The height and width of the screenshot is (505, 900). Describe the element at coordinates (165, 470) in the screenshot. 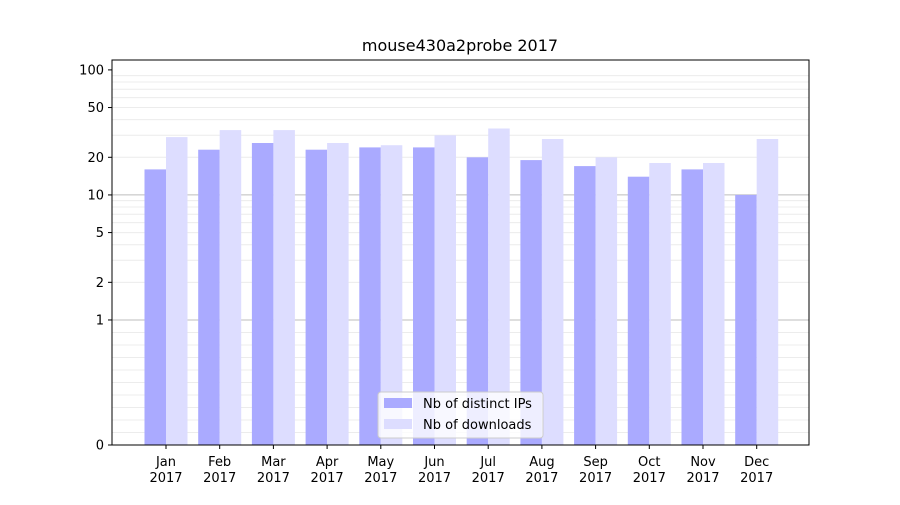

I see `x-tick-label: Jan 2017` at that location.